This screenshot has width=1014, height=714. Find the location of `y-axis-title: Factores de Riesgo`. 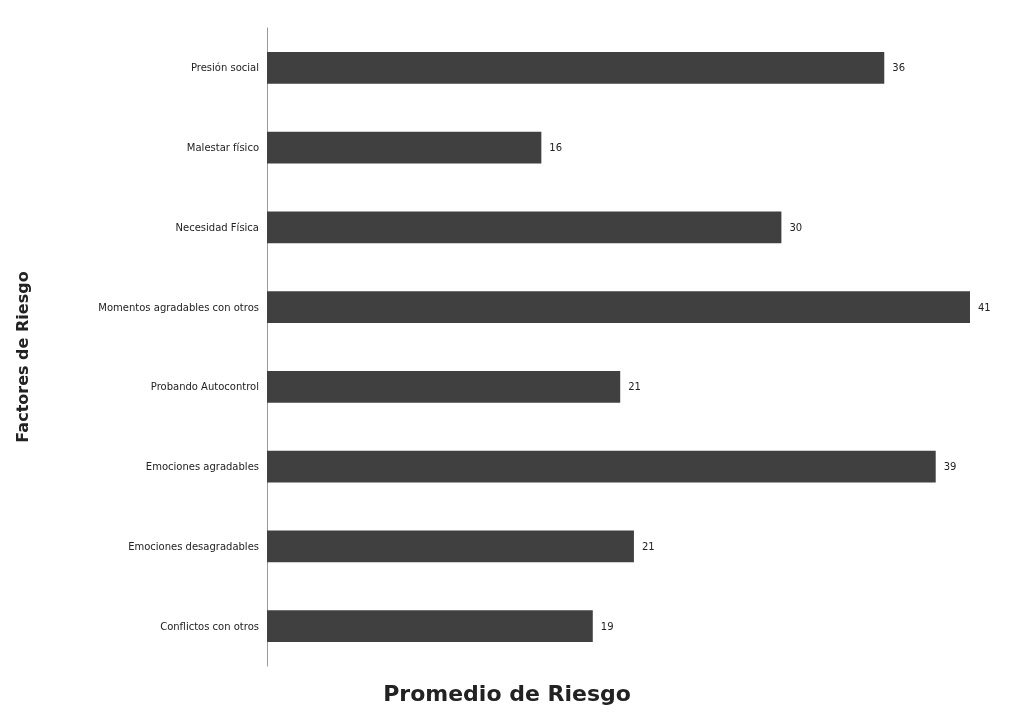

y-axis-title: Factores de Riesgo is located at coordinates (22, 357).